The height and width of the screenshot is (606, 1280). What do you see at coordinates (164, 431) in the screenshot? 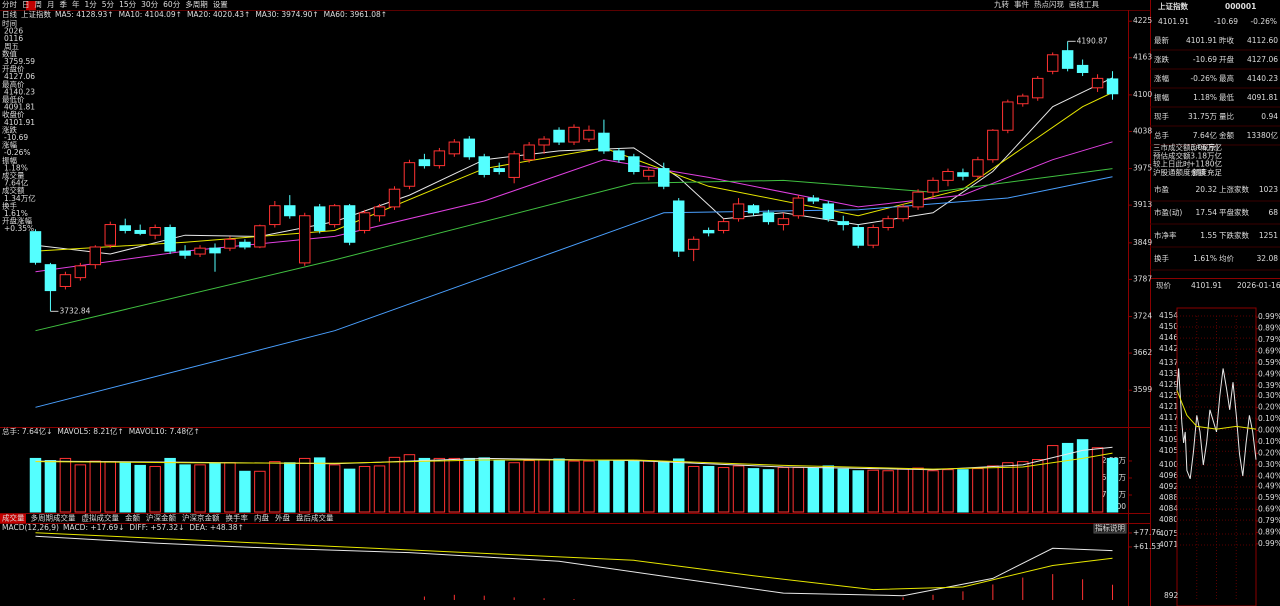
I see `legend-entry: MAVOL10: 7.48亿↑` at bounding box center [164, 431].